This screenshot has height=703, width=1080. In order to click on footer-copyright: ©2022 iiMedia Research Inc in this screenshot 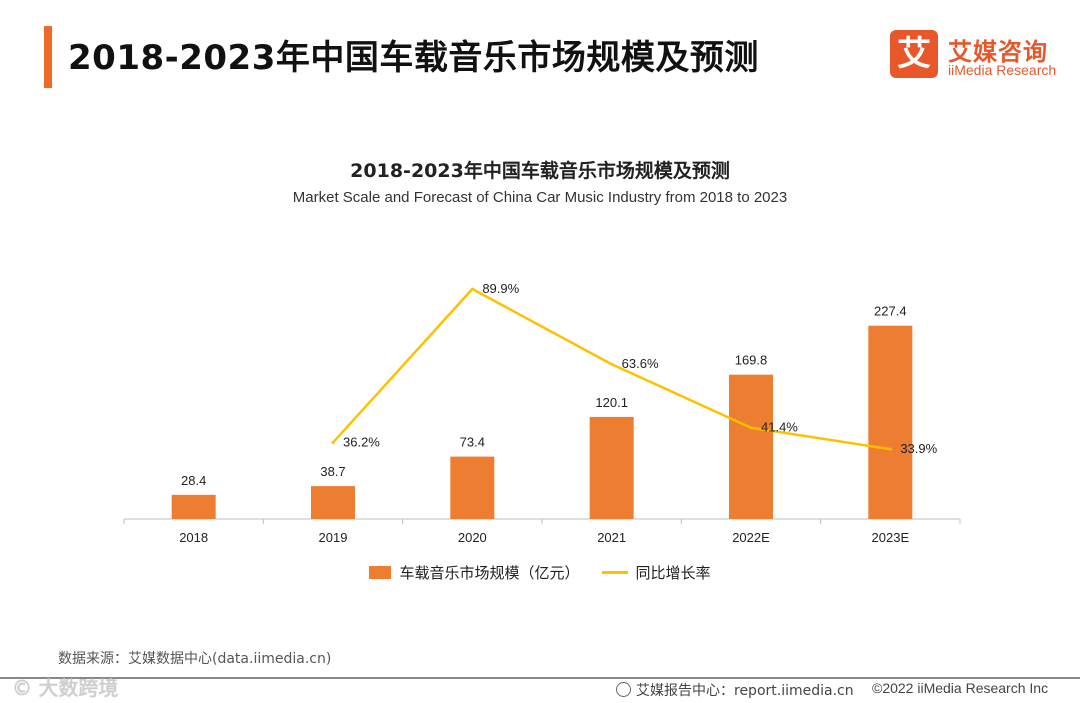, I will do `click(960, 688)`.